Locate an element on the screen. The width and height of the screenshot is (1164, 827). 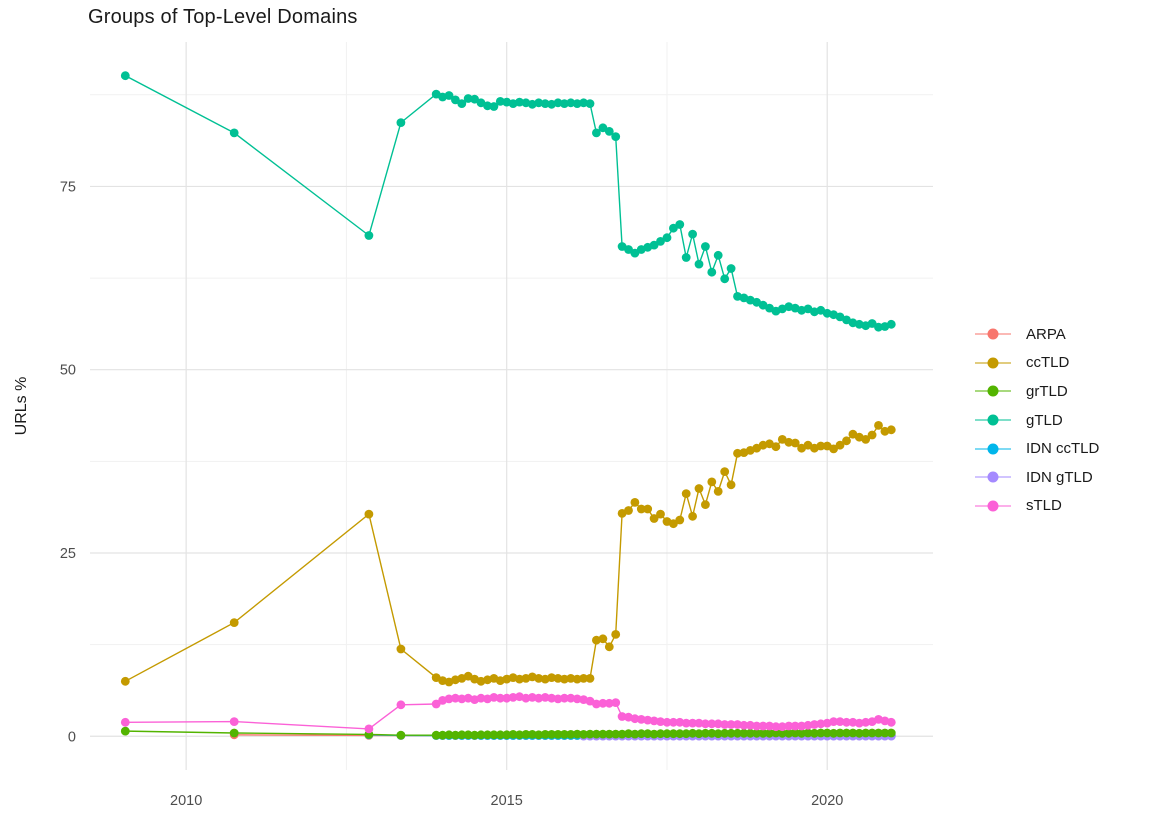
x-tick-label: 2015 is located at coordinates (507, 801).